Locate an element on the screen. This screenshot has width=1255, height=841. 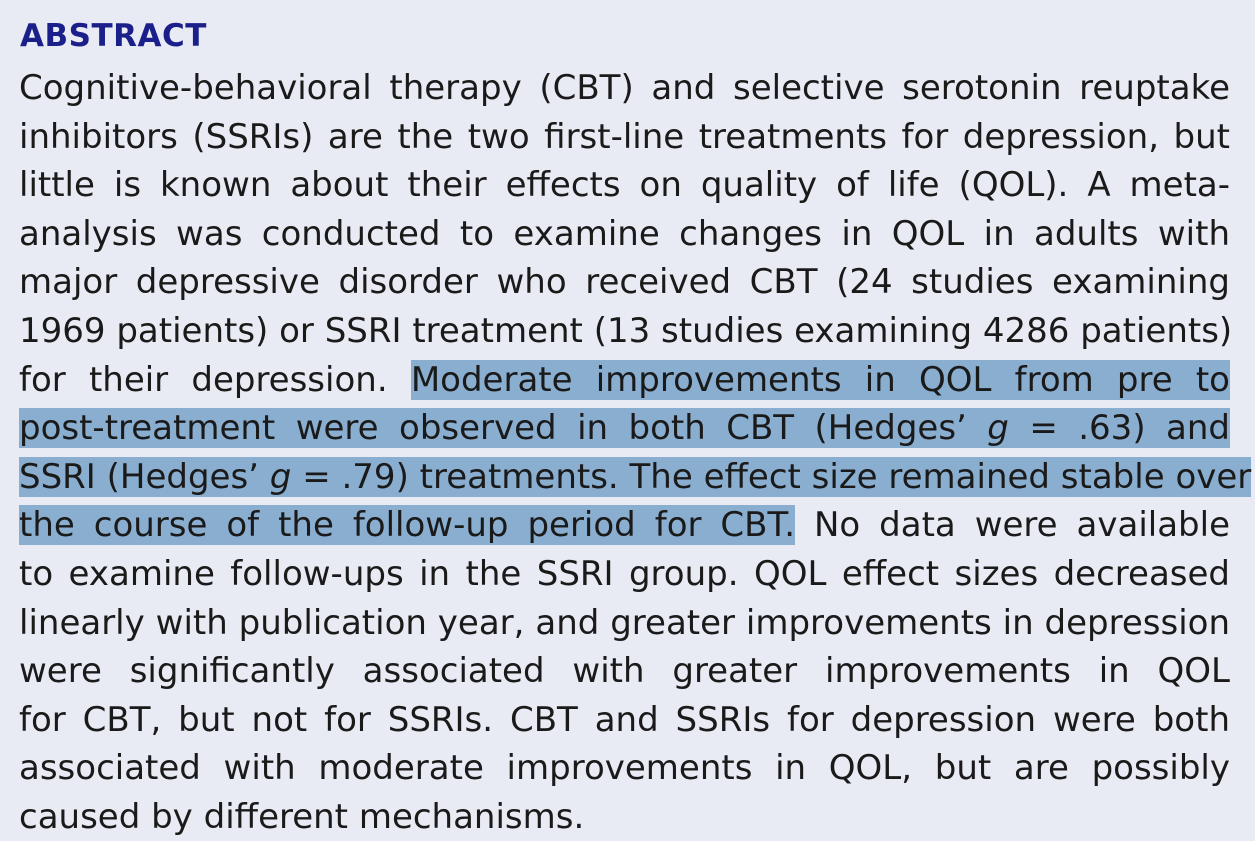
highlighted-text: SSRI (Hedges’ is located at coordinates (144, 476).